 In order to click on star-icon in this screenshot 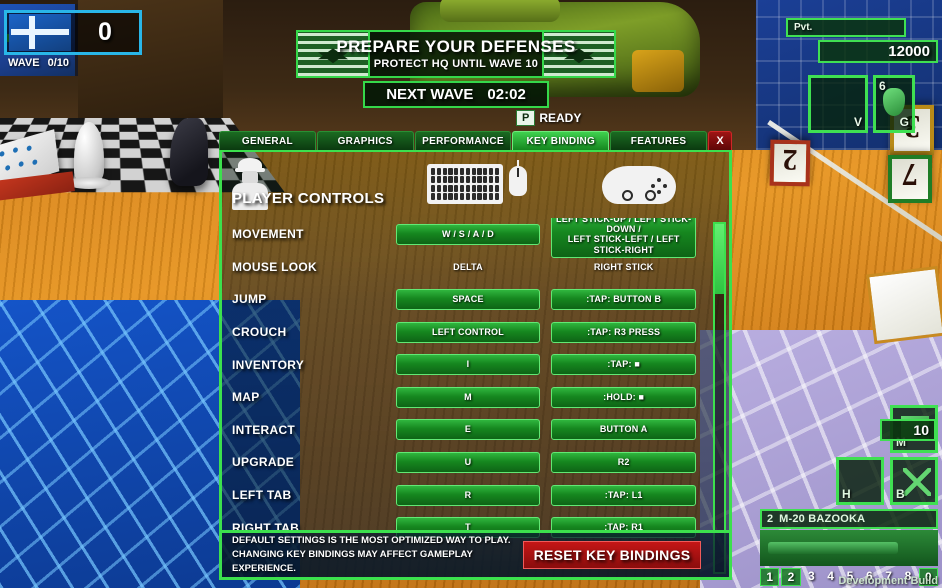, I will do `click(579, 56)`.